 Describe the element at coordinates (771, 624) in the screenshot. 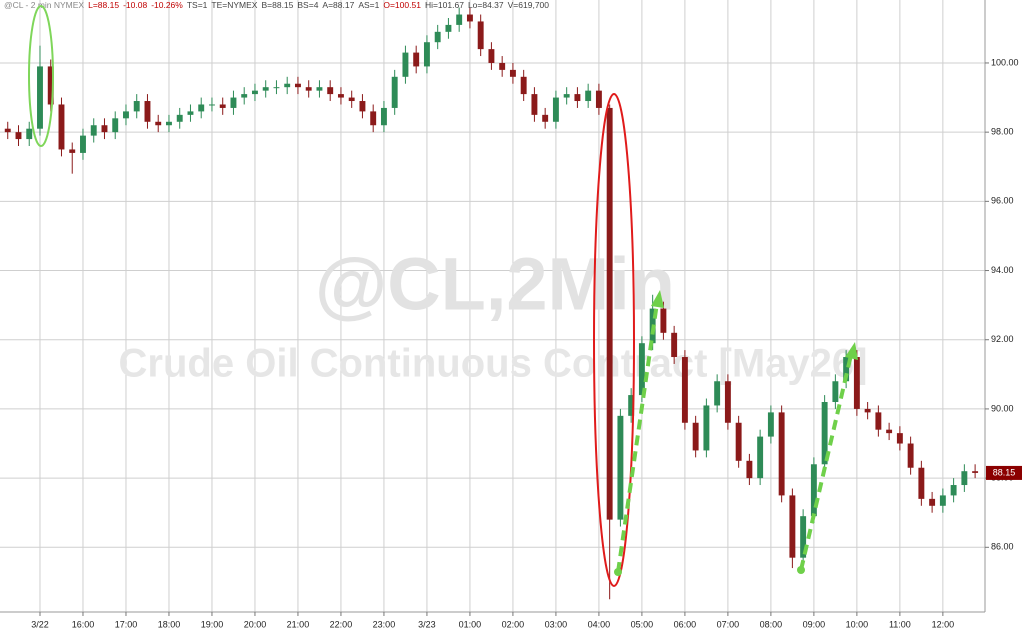

I see `x-tick-label: 08:00` at that location.